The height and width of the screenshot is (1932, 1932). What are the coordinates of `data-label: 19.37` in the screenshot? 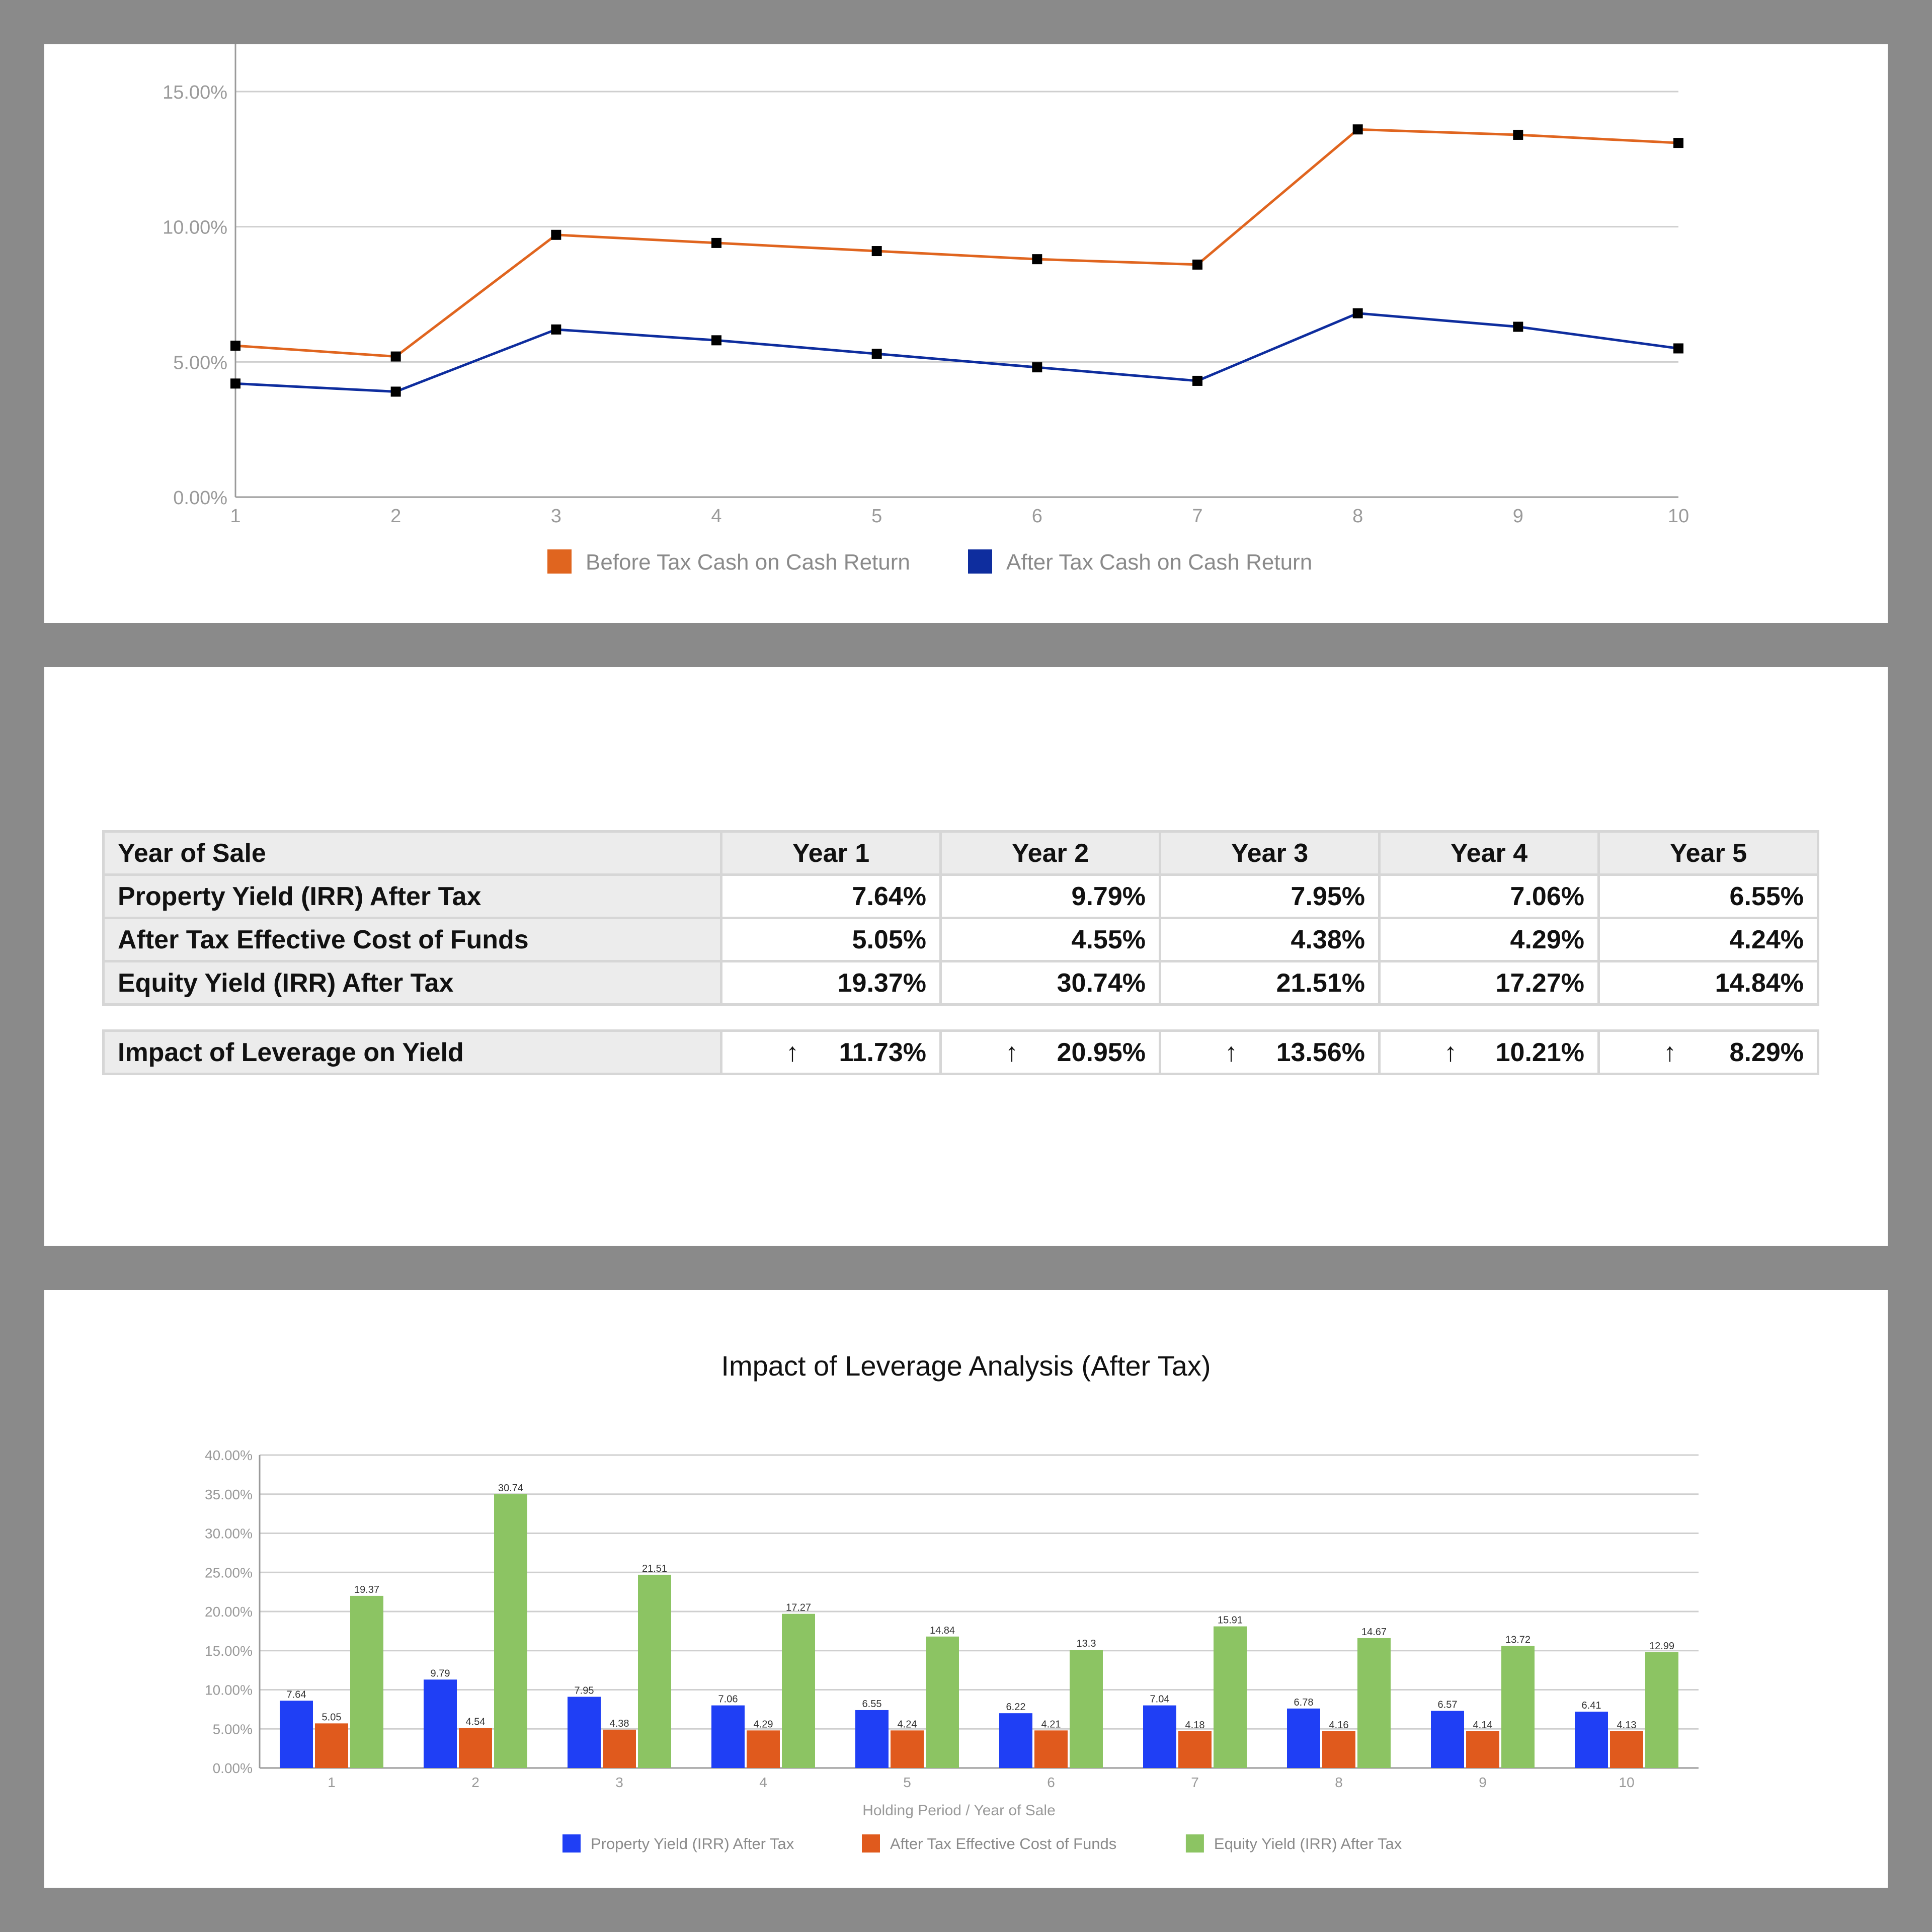 It's located at (367, 1589).